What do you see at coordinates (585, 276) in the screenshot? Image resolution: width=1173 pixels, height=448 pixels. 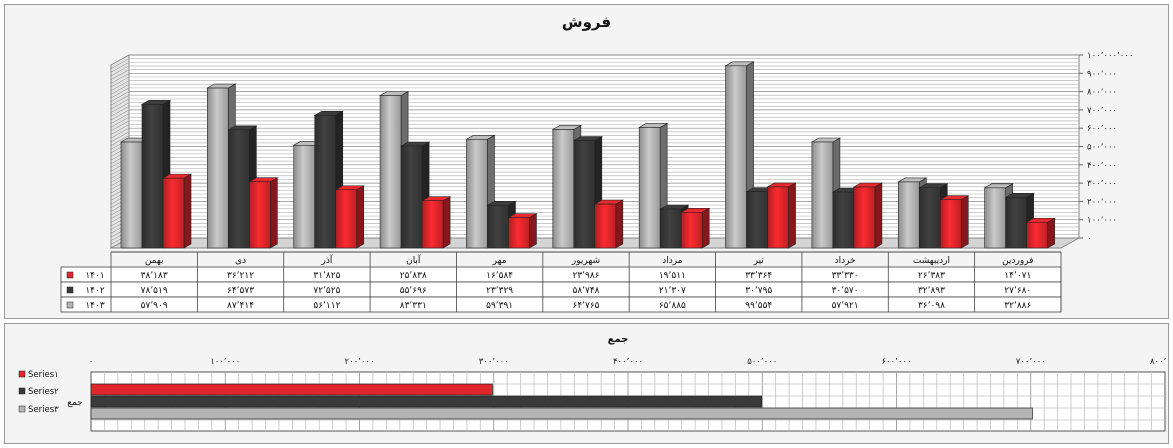 I see `table-value: ۲۳٬۹۸۶` at bounding box center [585, 276].